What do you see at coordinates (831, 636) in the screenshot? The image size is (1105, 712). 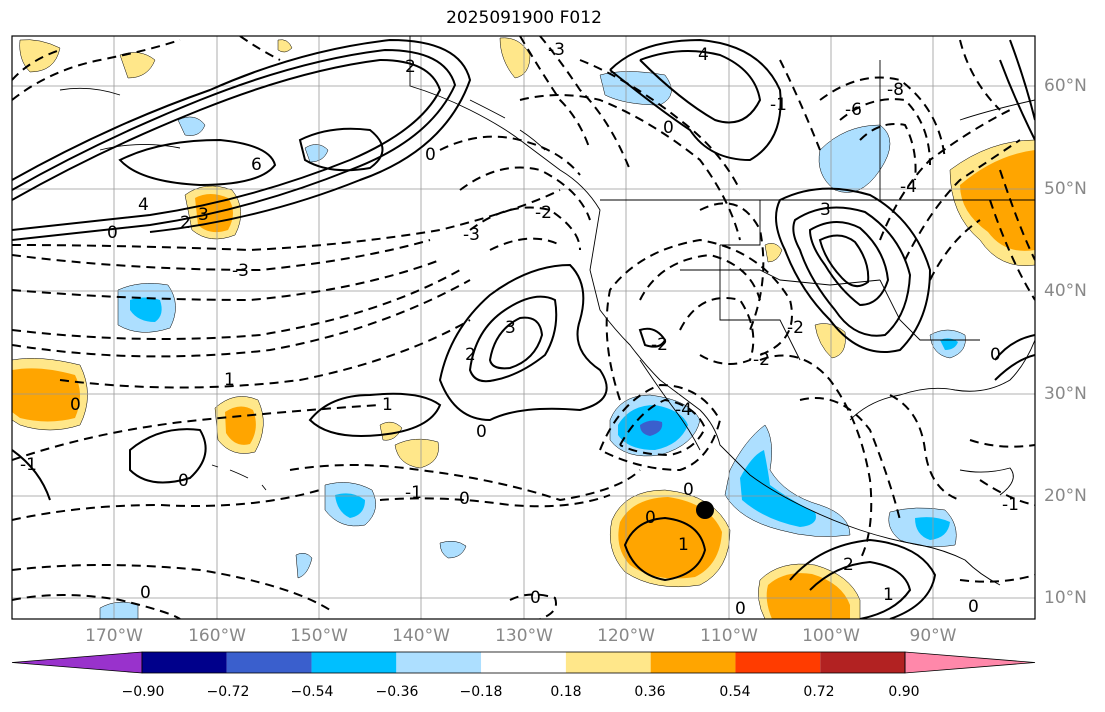 I see `lon-label: 100°W` at bounding box center [831, 636].